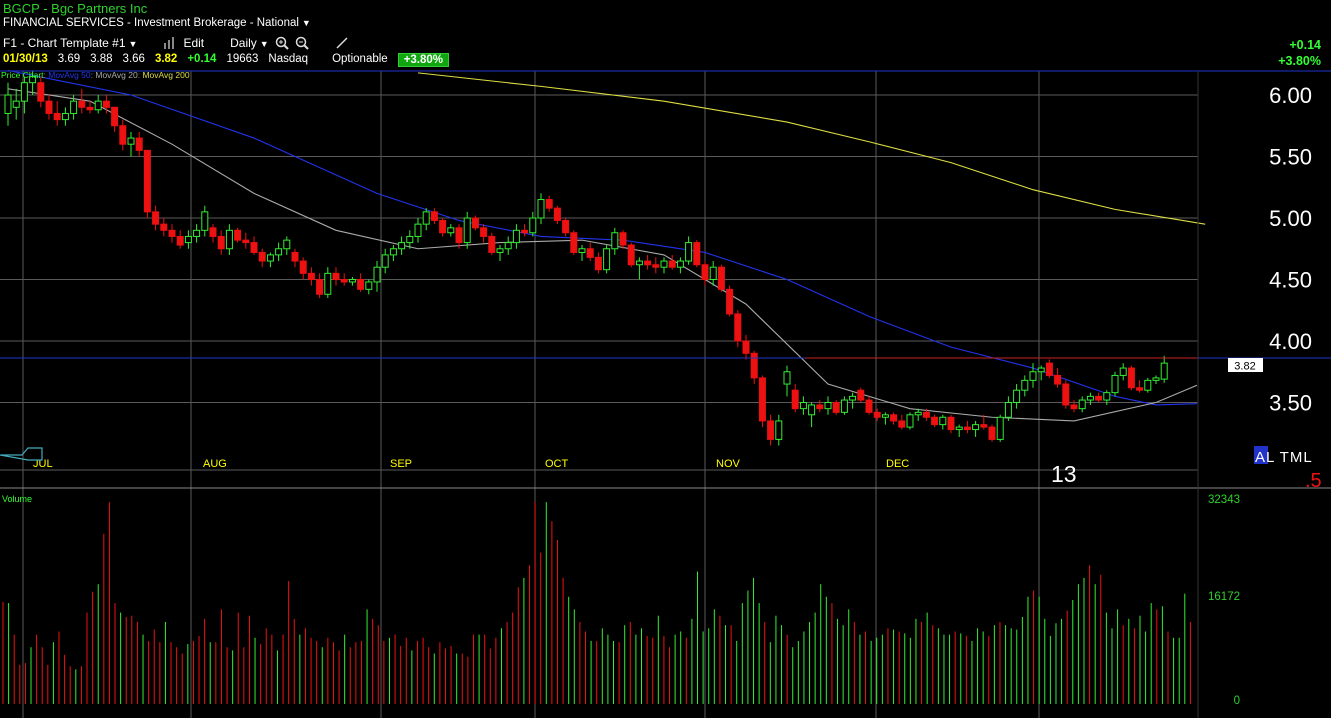 This screenshot has width=1331, height=718. Describe the element at coordinates (728, 464) in the screenshot. I see `month-label: NOV` at that location.